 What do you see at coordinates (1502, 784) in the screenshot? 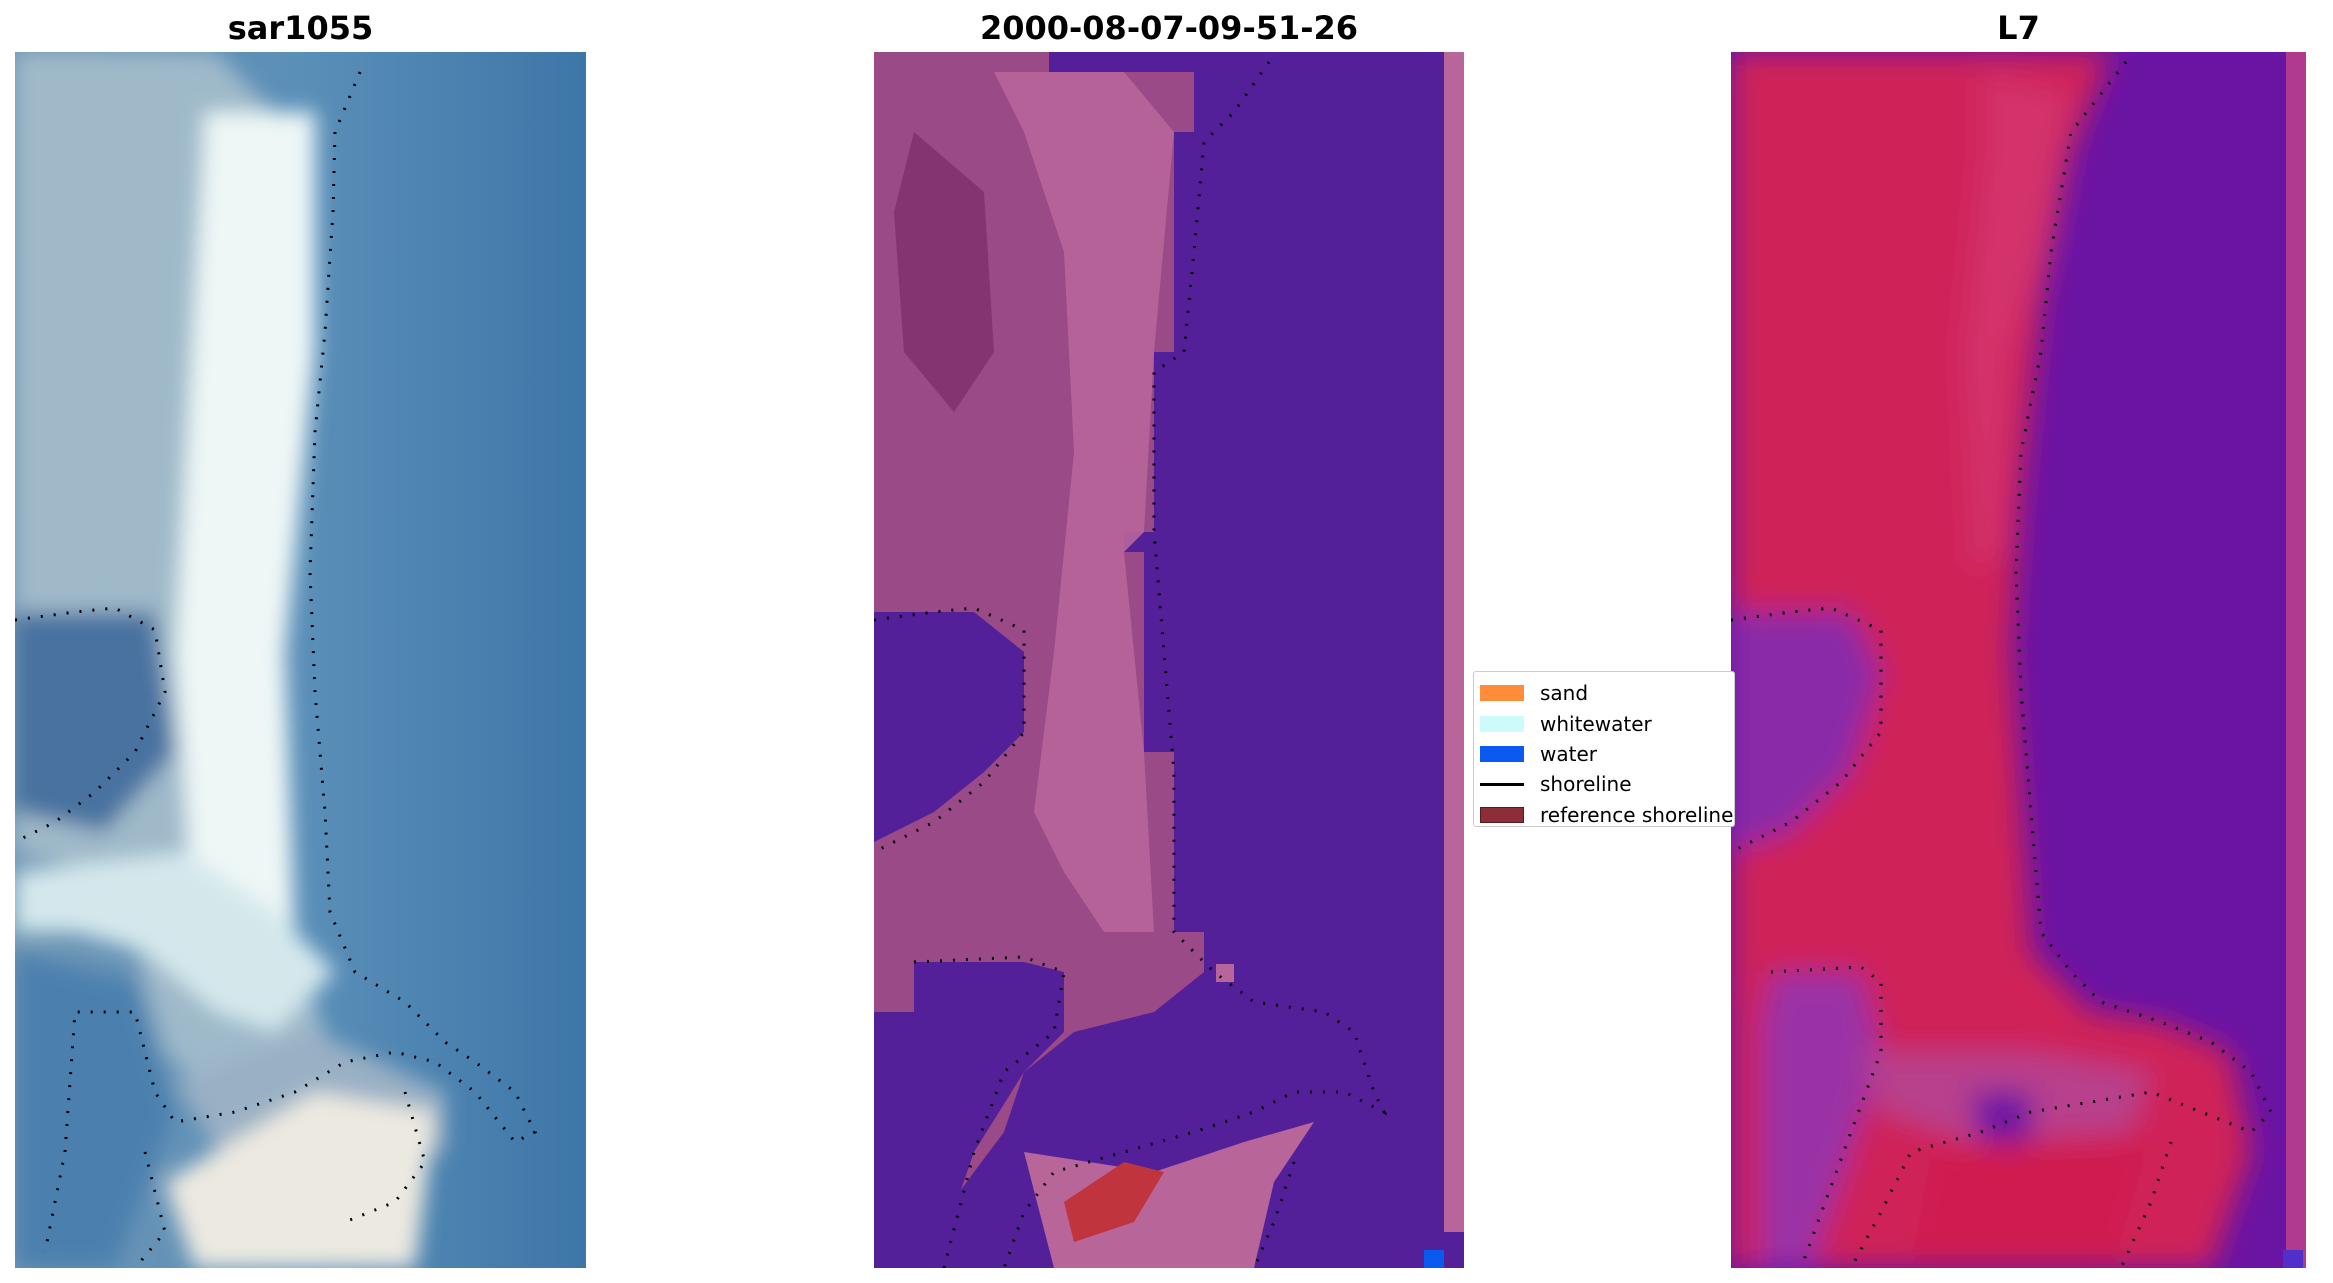
I see `legend-line-shoreline` at bounding box center [1502, 784].